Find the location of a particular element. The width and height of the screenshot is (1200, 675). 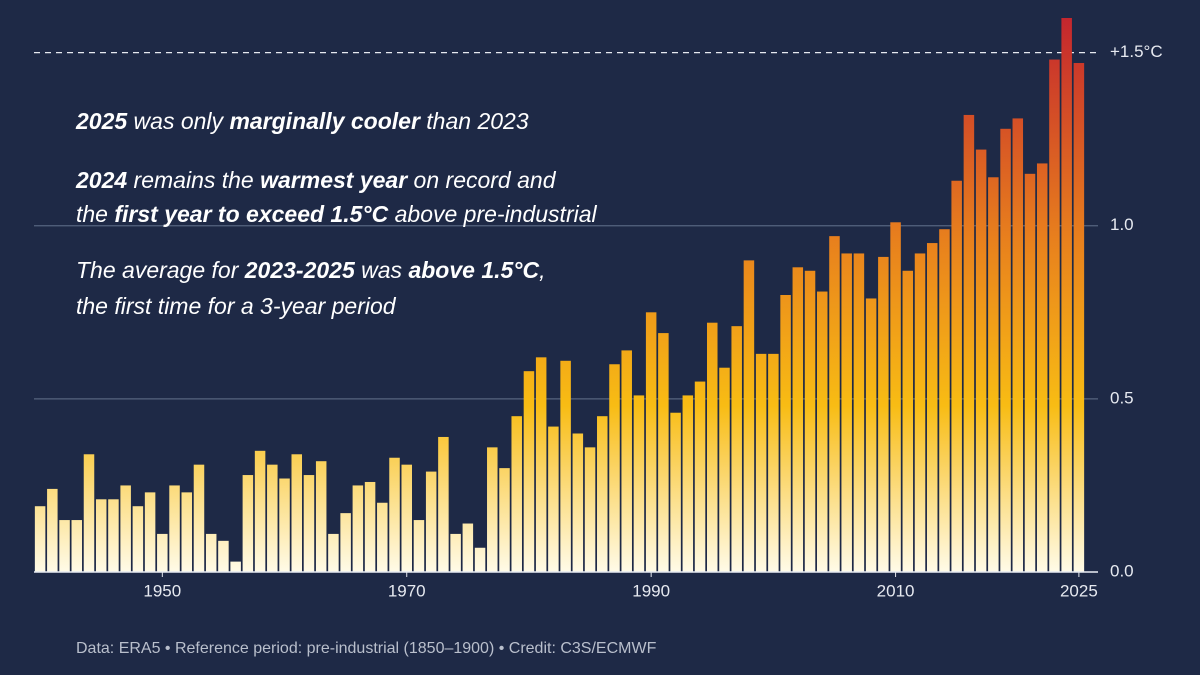

y-tick-label: +1.5°C is located at coordinates (1136, 51).